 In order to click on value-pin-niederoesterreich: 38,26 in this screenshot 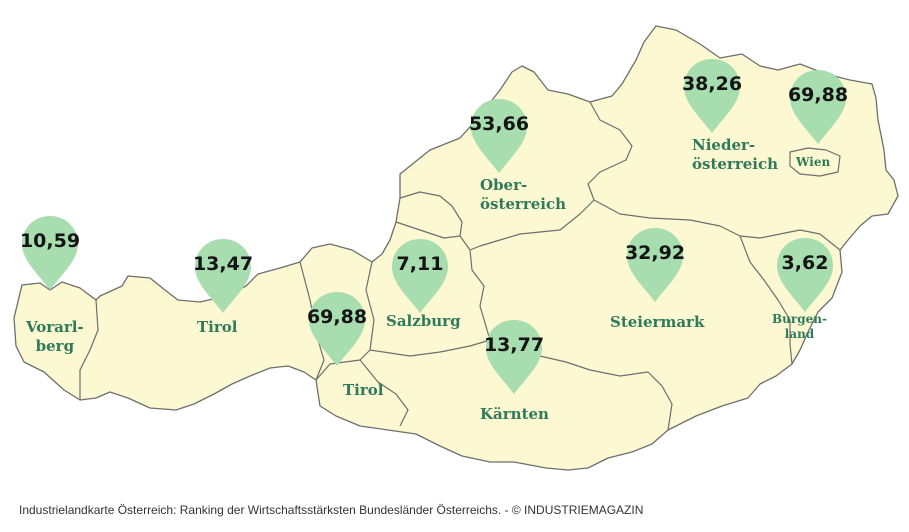, I will do `click(712, 102)`.